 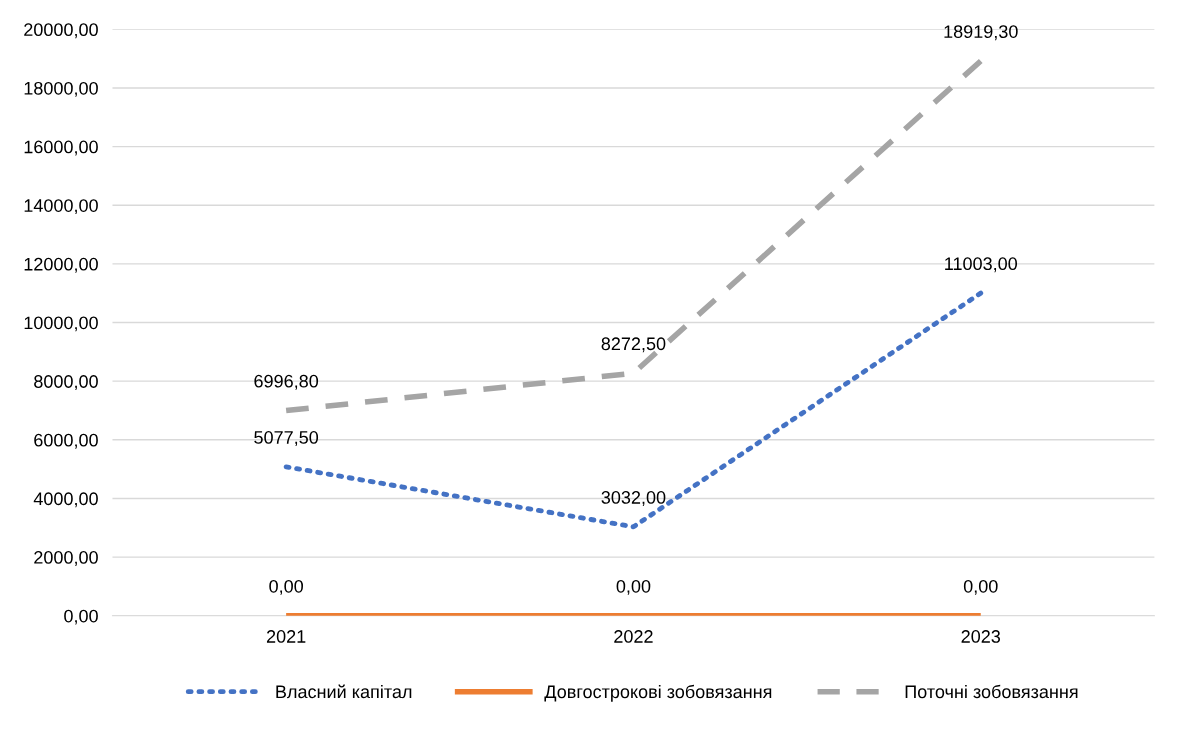 What do you see at coordinates (61, 148) in the screenshot?
I see `y-tick-label: 16000,00` at bounding box center [61, 148].